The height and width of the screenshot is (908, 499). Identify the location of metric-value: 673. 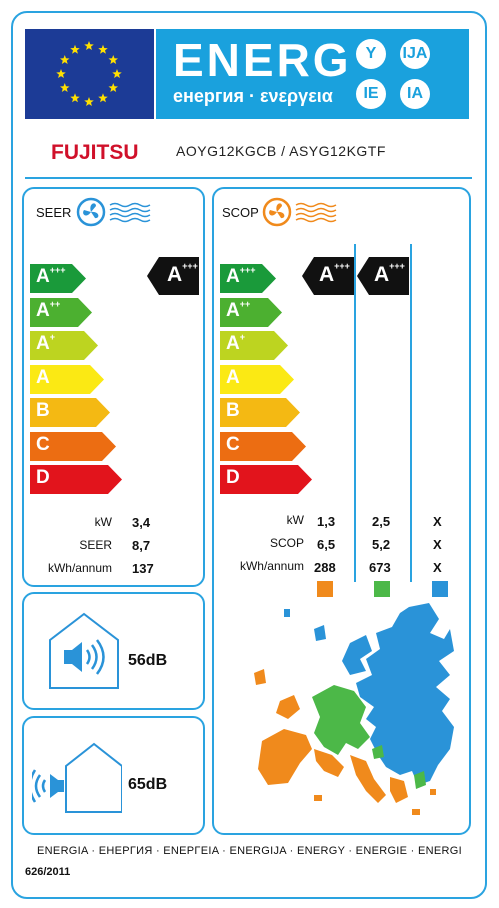
(380, 567).